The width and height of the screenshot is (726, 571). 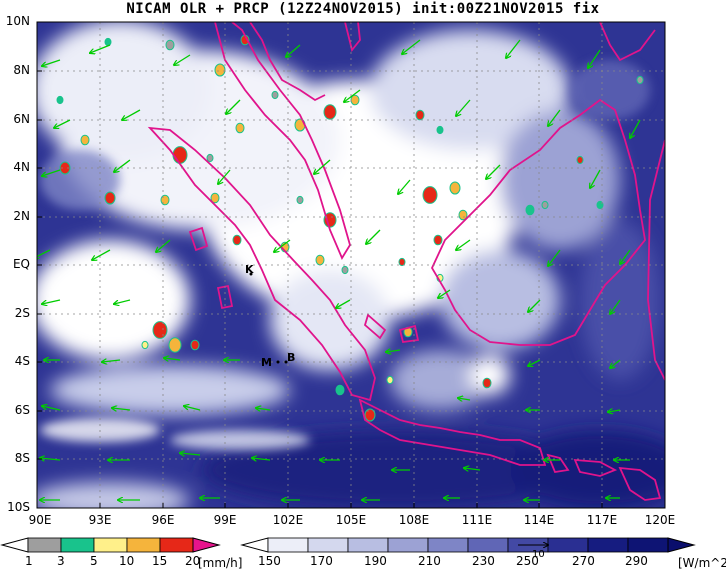 What do you see at coordinates (602, 520) in the screenshot?
I see `lon-label-117e: 117E` at bounding box center [602, 520].